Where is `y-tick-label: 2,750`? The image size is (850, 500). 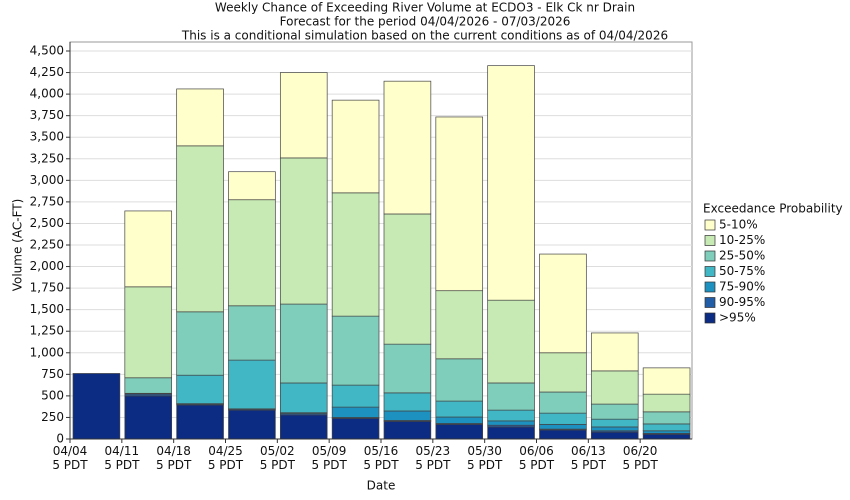
y-tick-label: 2,750 is located at coordinates (47, 201).